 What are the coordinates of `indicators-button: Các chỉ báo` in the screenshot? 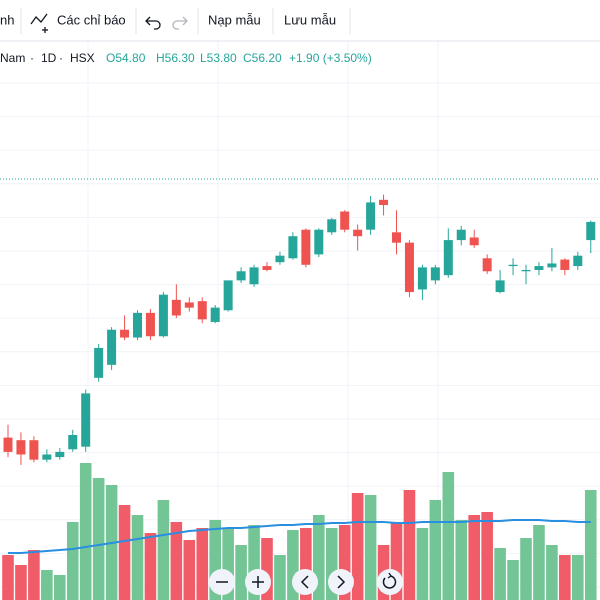 It's located at (91, 19).